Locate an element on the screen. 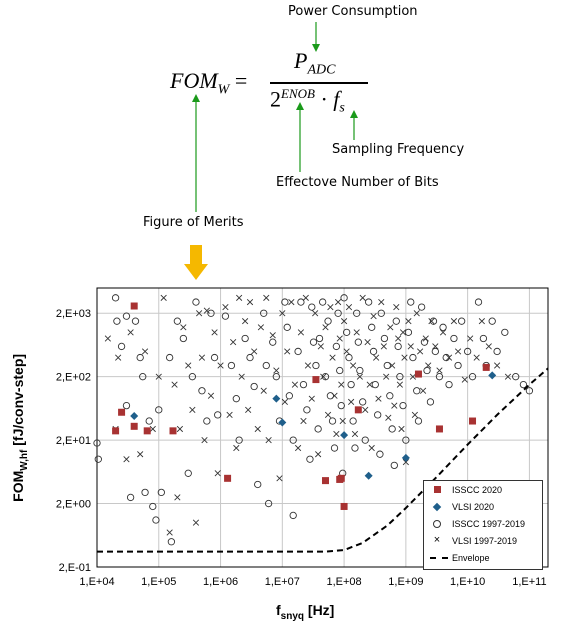 The height and width of the screenshot is (626, 562). annotation-figure-of-merits: Figure of Merits is located at coordinates (193, 222).